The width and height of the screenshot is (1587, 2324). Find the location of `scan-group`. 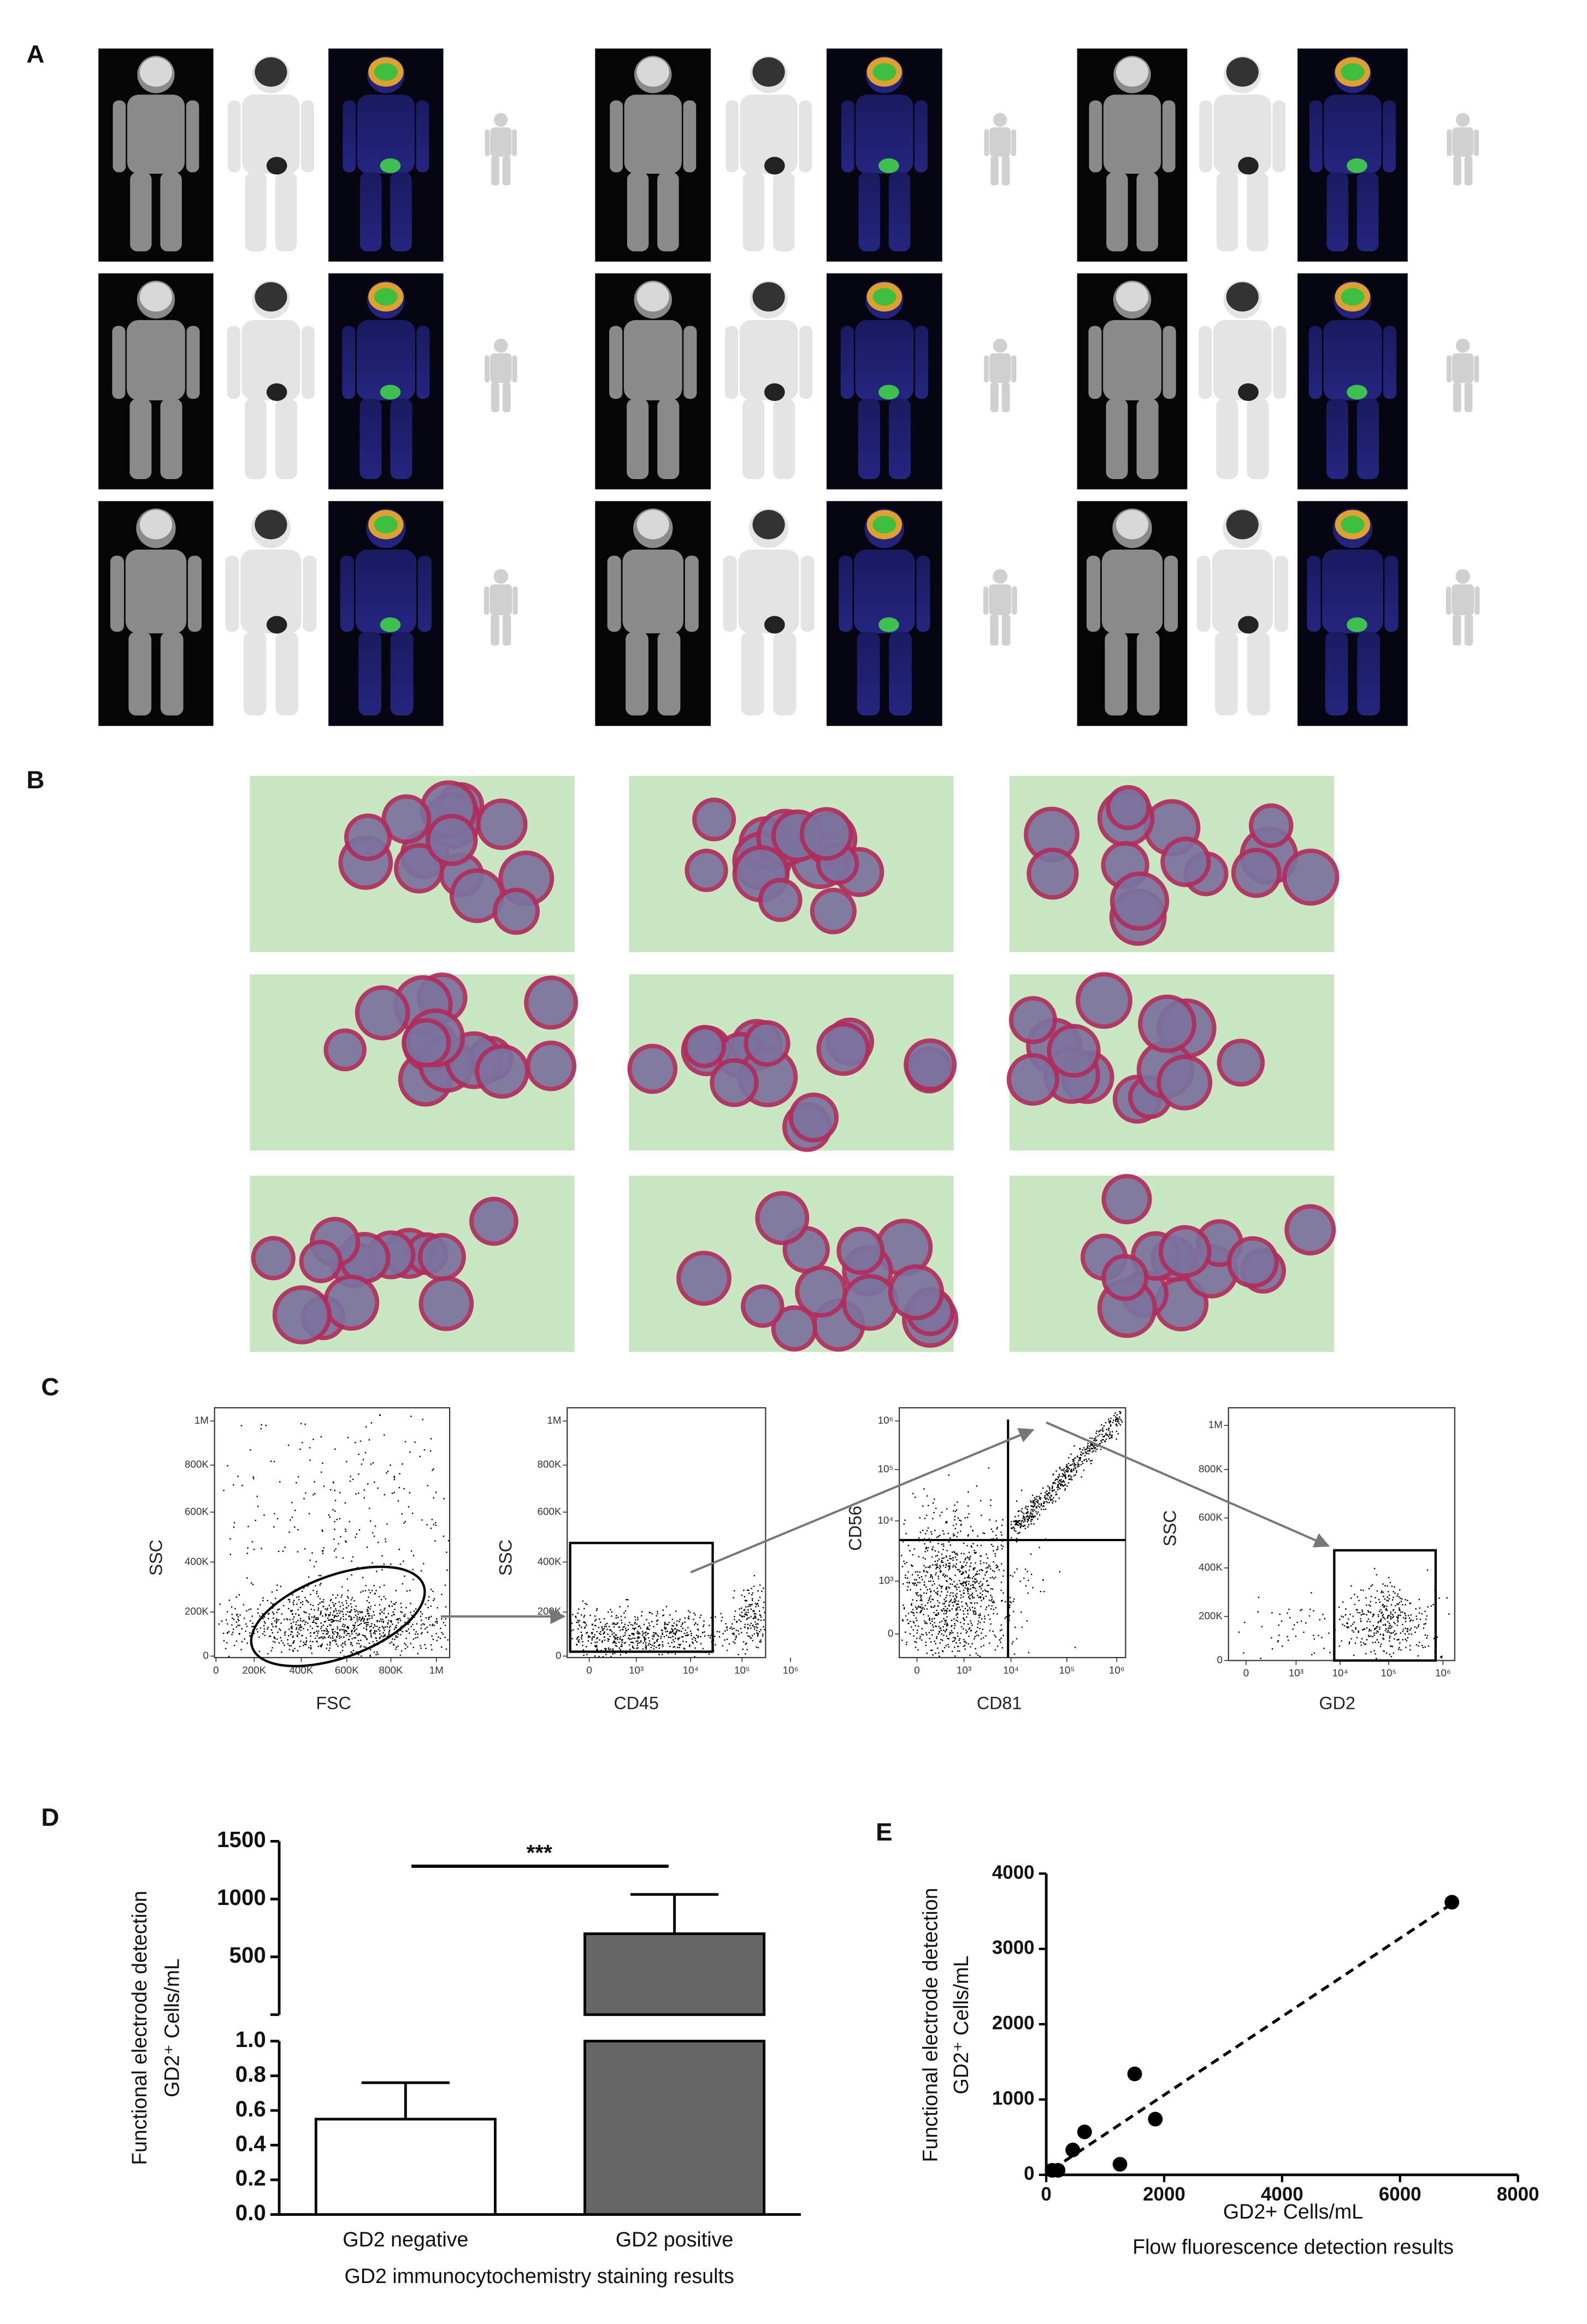

scan-group is located at coordinates (826, 381).